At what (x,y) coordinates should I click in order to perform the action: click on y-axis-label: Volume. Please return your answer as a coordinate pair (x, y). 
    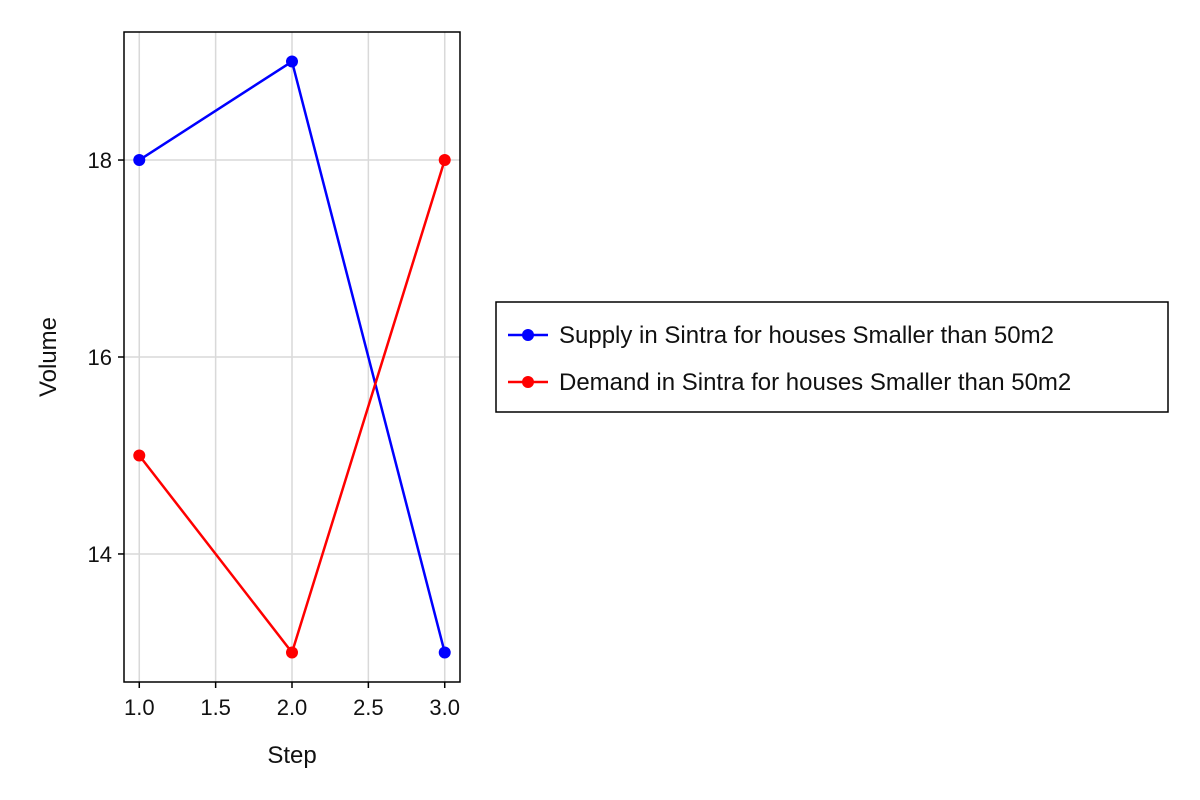
    Looking at the image, I should click on (48, 357).